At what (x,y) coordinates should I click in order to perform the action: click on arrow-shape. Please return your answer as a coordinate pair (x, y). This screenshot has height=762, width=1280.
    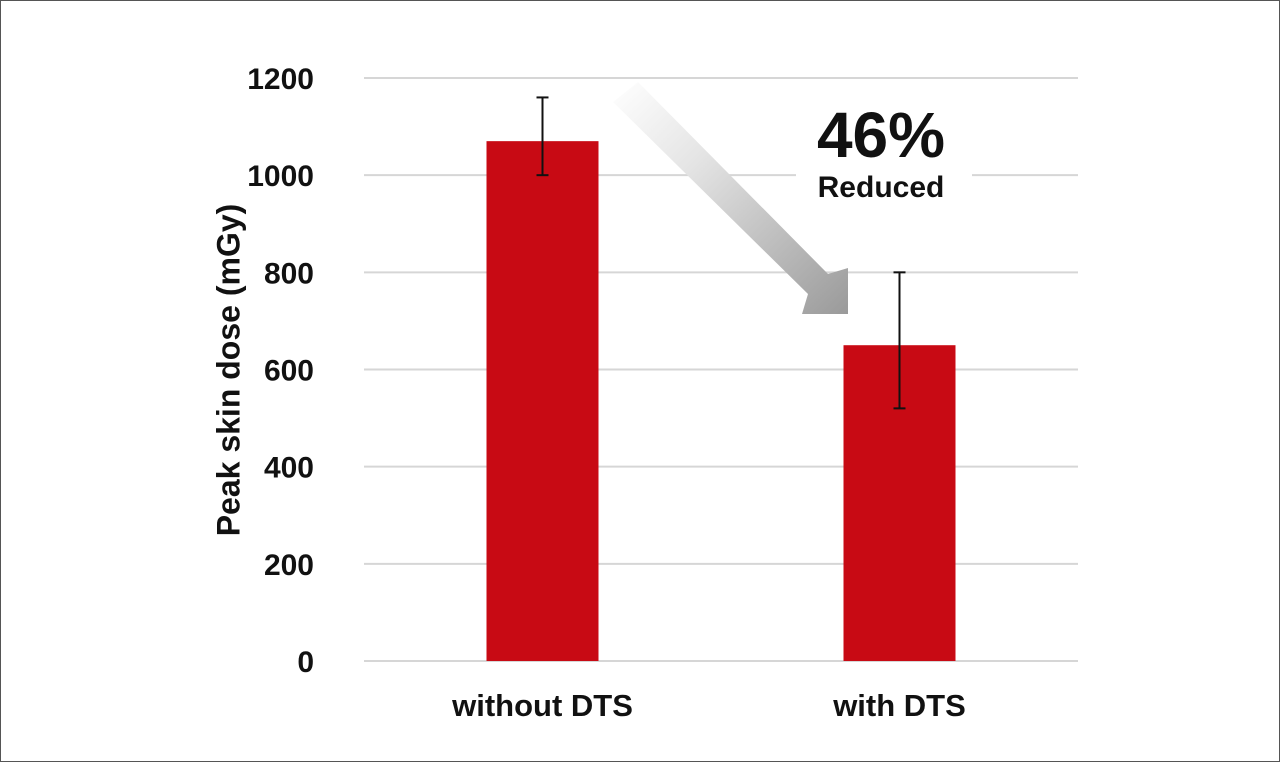
    Looking at the image, I should click on (730, 198).